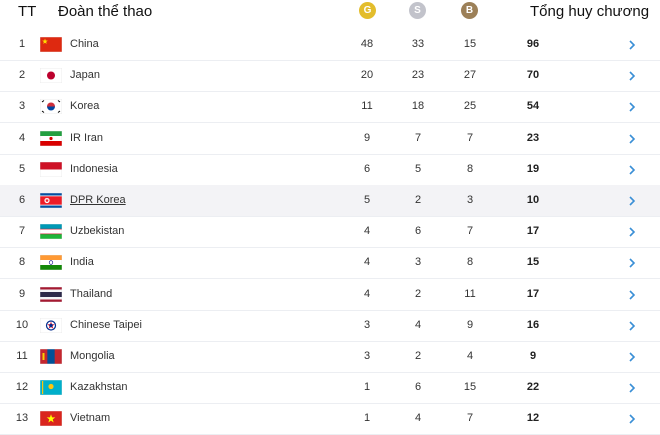 Image resolution: width=660 pixels, height=435 pixels. I want to click on total-count: 96, so click(533, 44).